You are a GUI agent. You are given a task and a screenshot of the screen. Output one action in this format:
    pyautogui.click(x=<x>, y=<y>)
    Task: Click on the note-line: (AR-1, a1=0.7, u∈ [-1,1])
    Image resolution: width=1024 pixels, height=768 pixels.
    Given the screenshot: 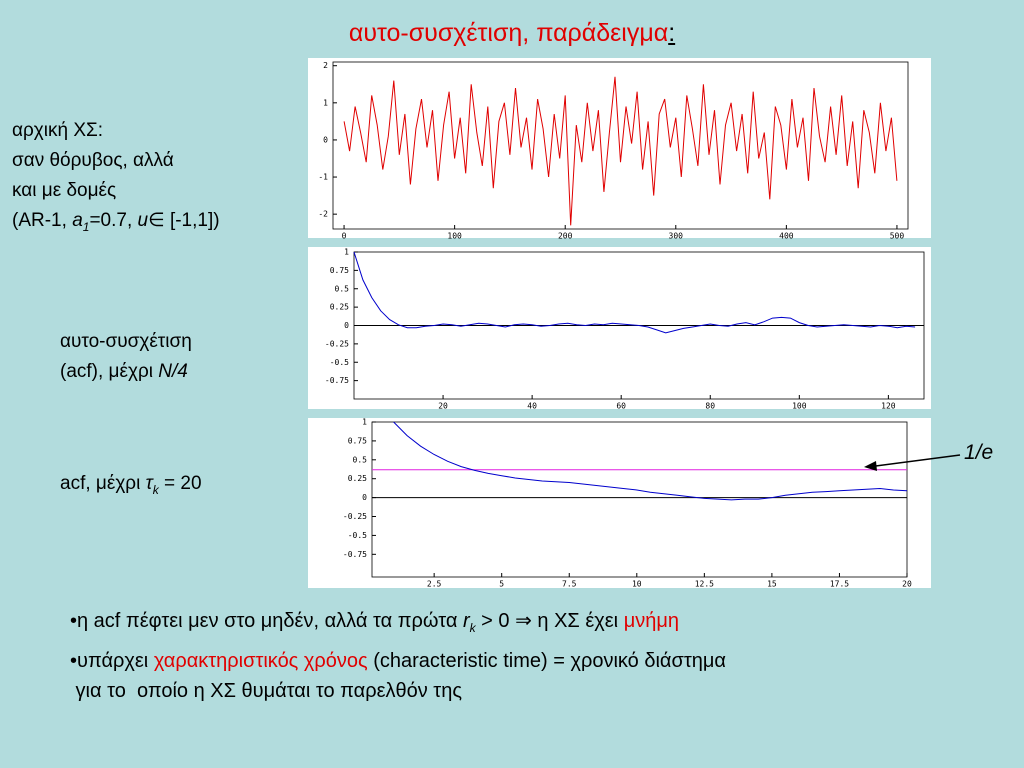 What is the action you would take?
    pyautogui.click(x=116, y=224)
    